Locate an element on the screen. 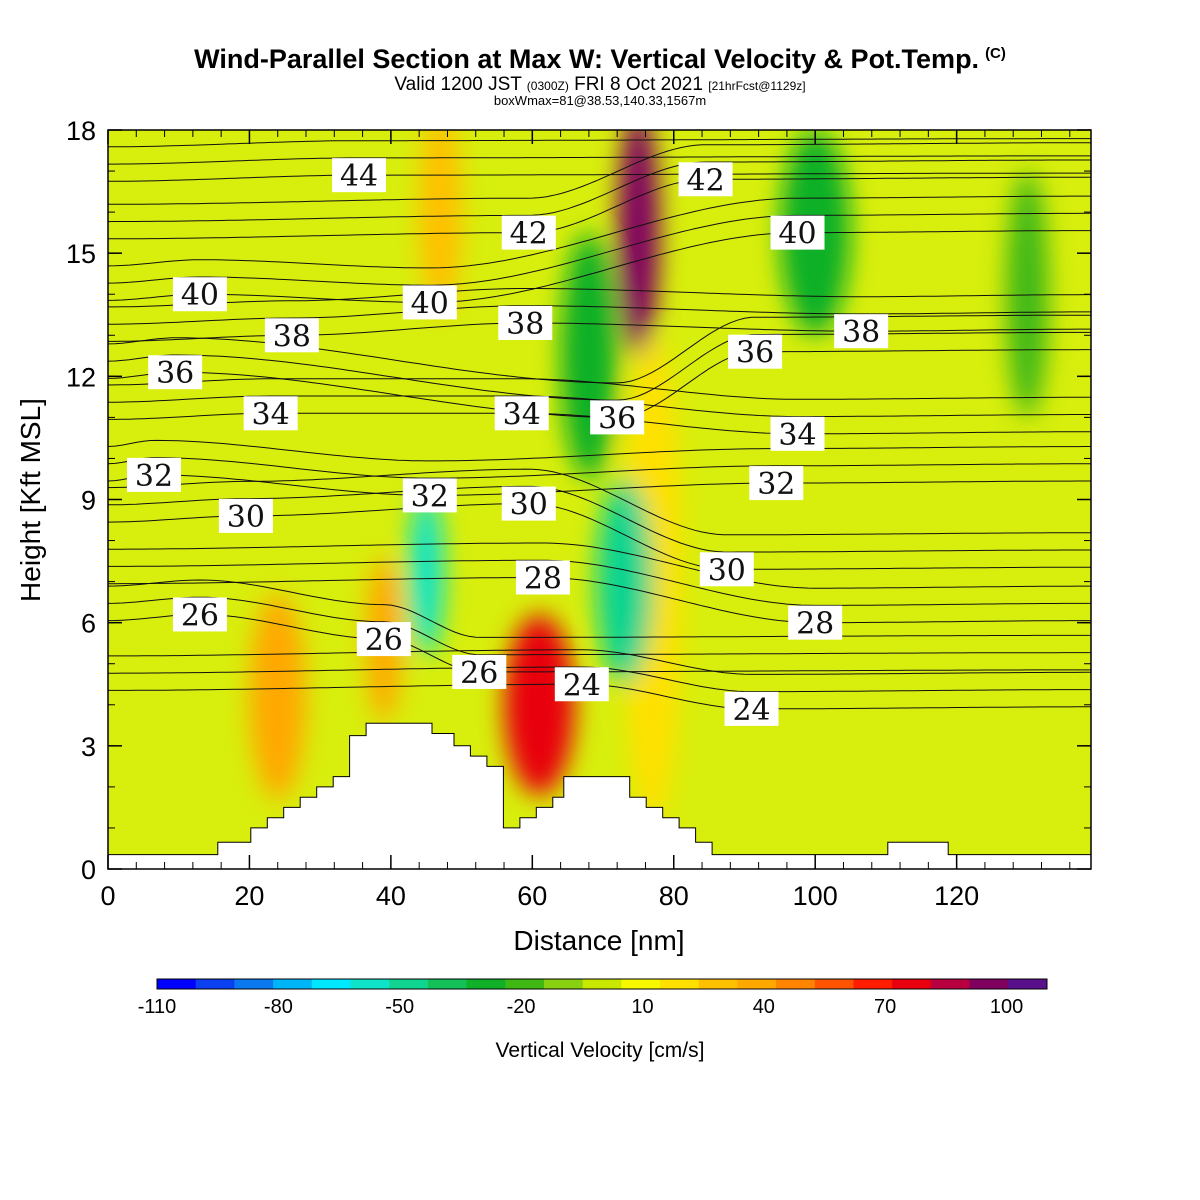 The width and height of the screenshot is (1200, 1200). contour-label-38-6: 38 is located at coordinates (291, 336).